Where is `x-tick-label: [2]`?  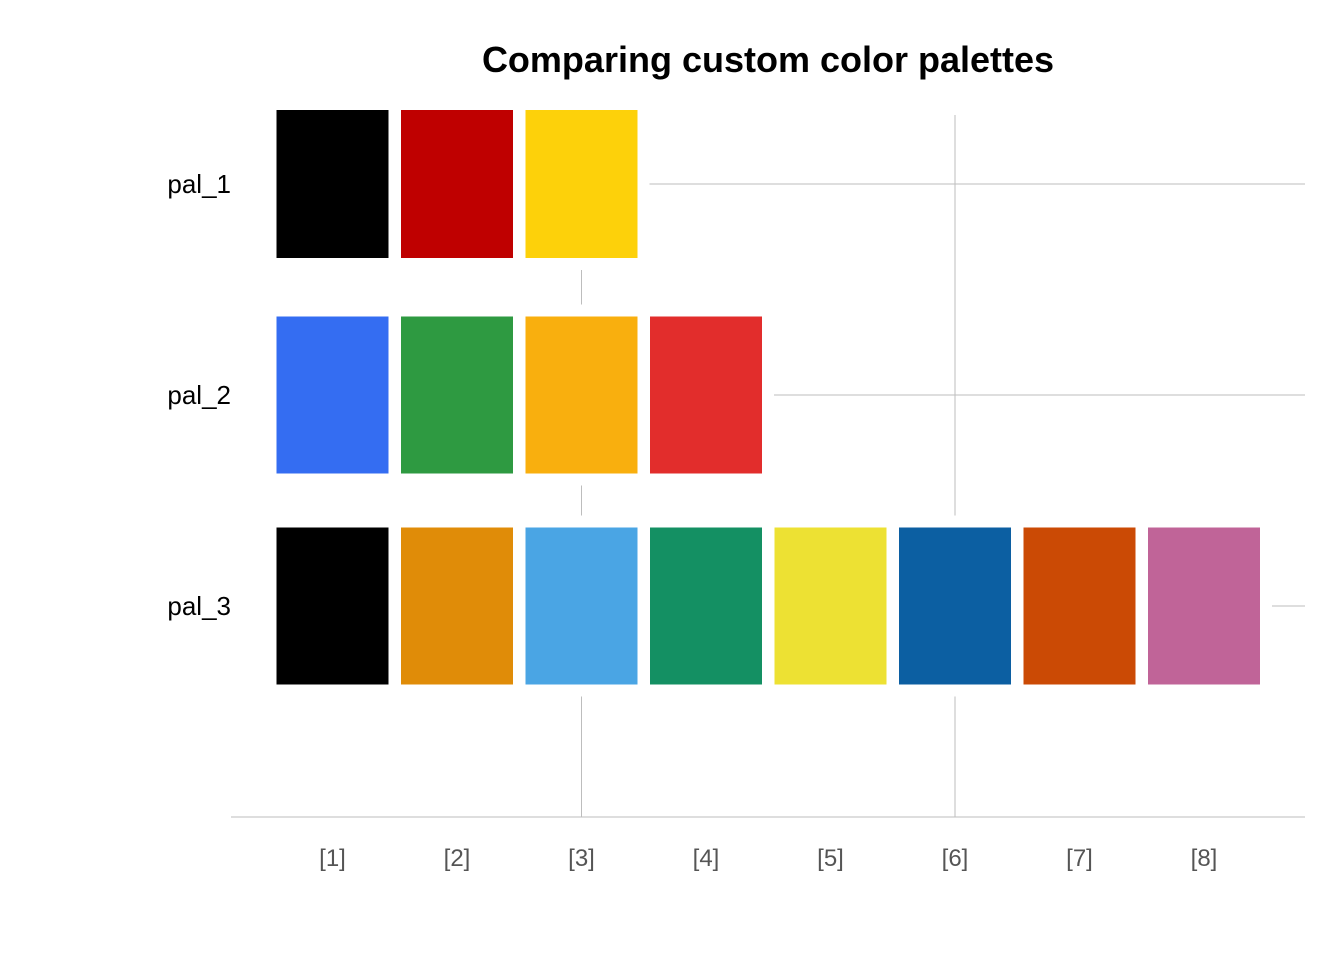
x-tick-label: [2] is located at coordinates (457, 858).